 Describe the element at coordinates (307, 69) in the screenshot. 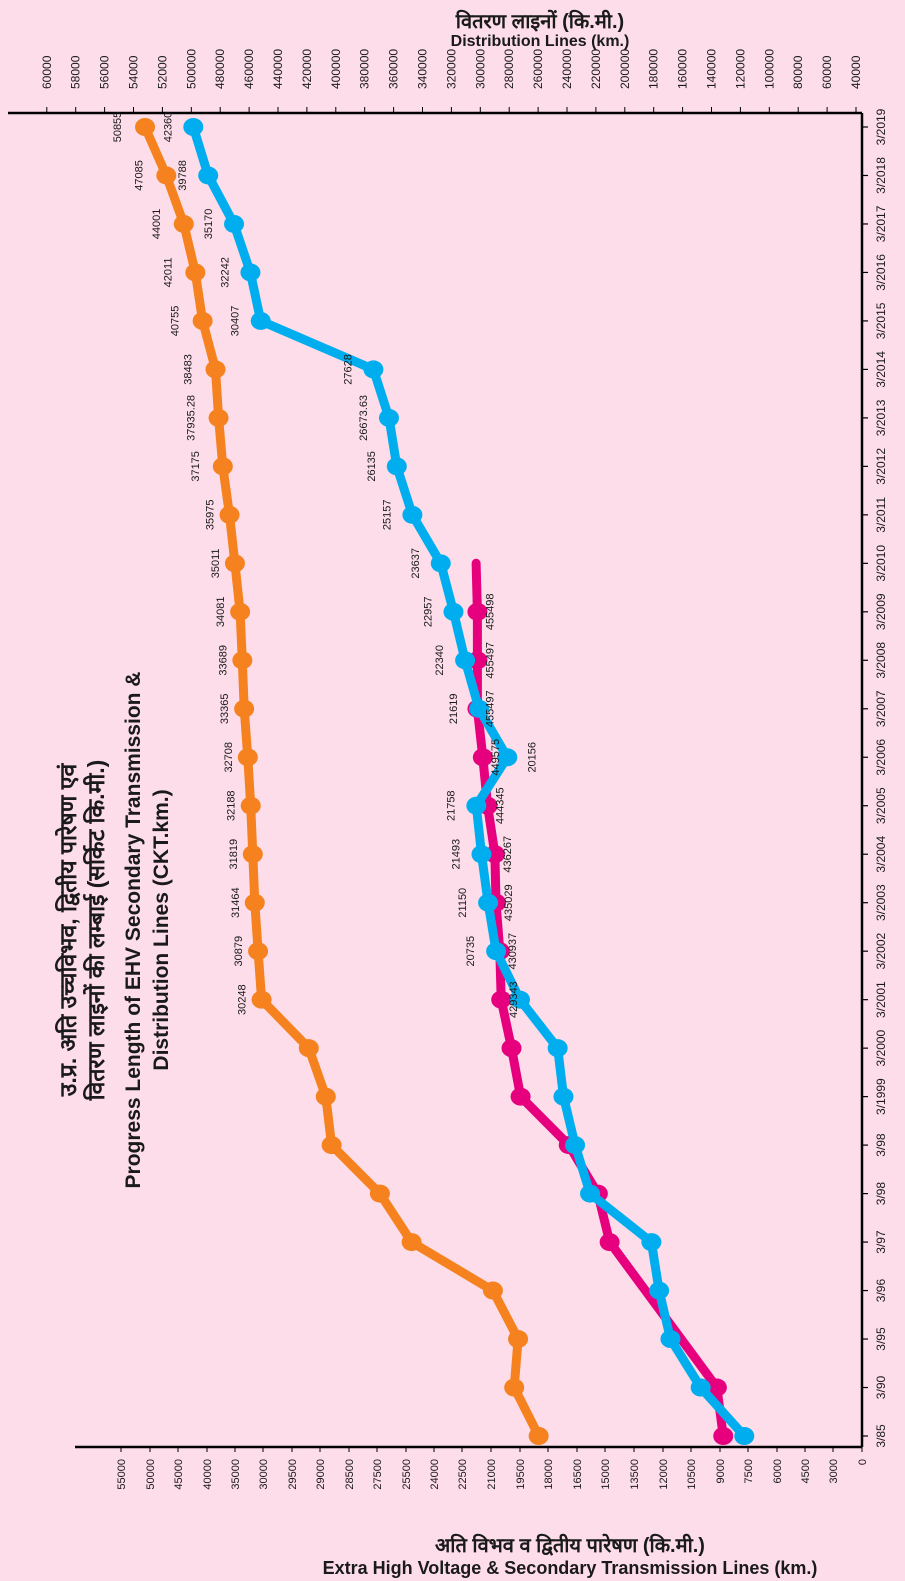

I see `top-tick-label: 420000` at that location.